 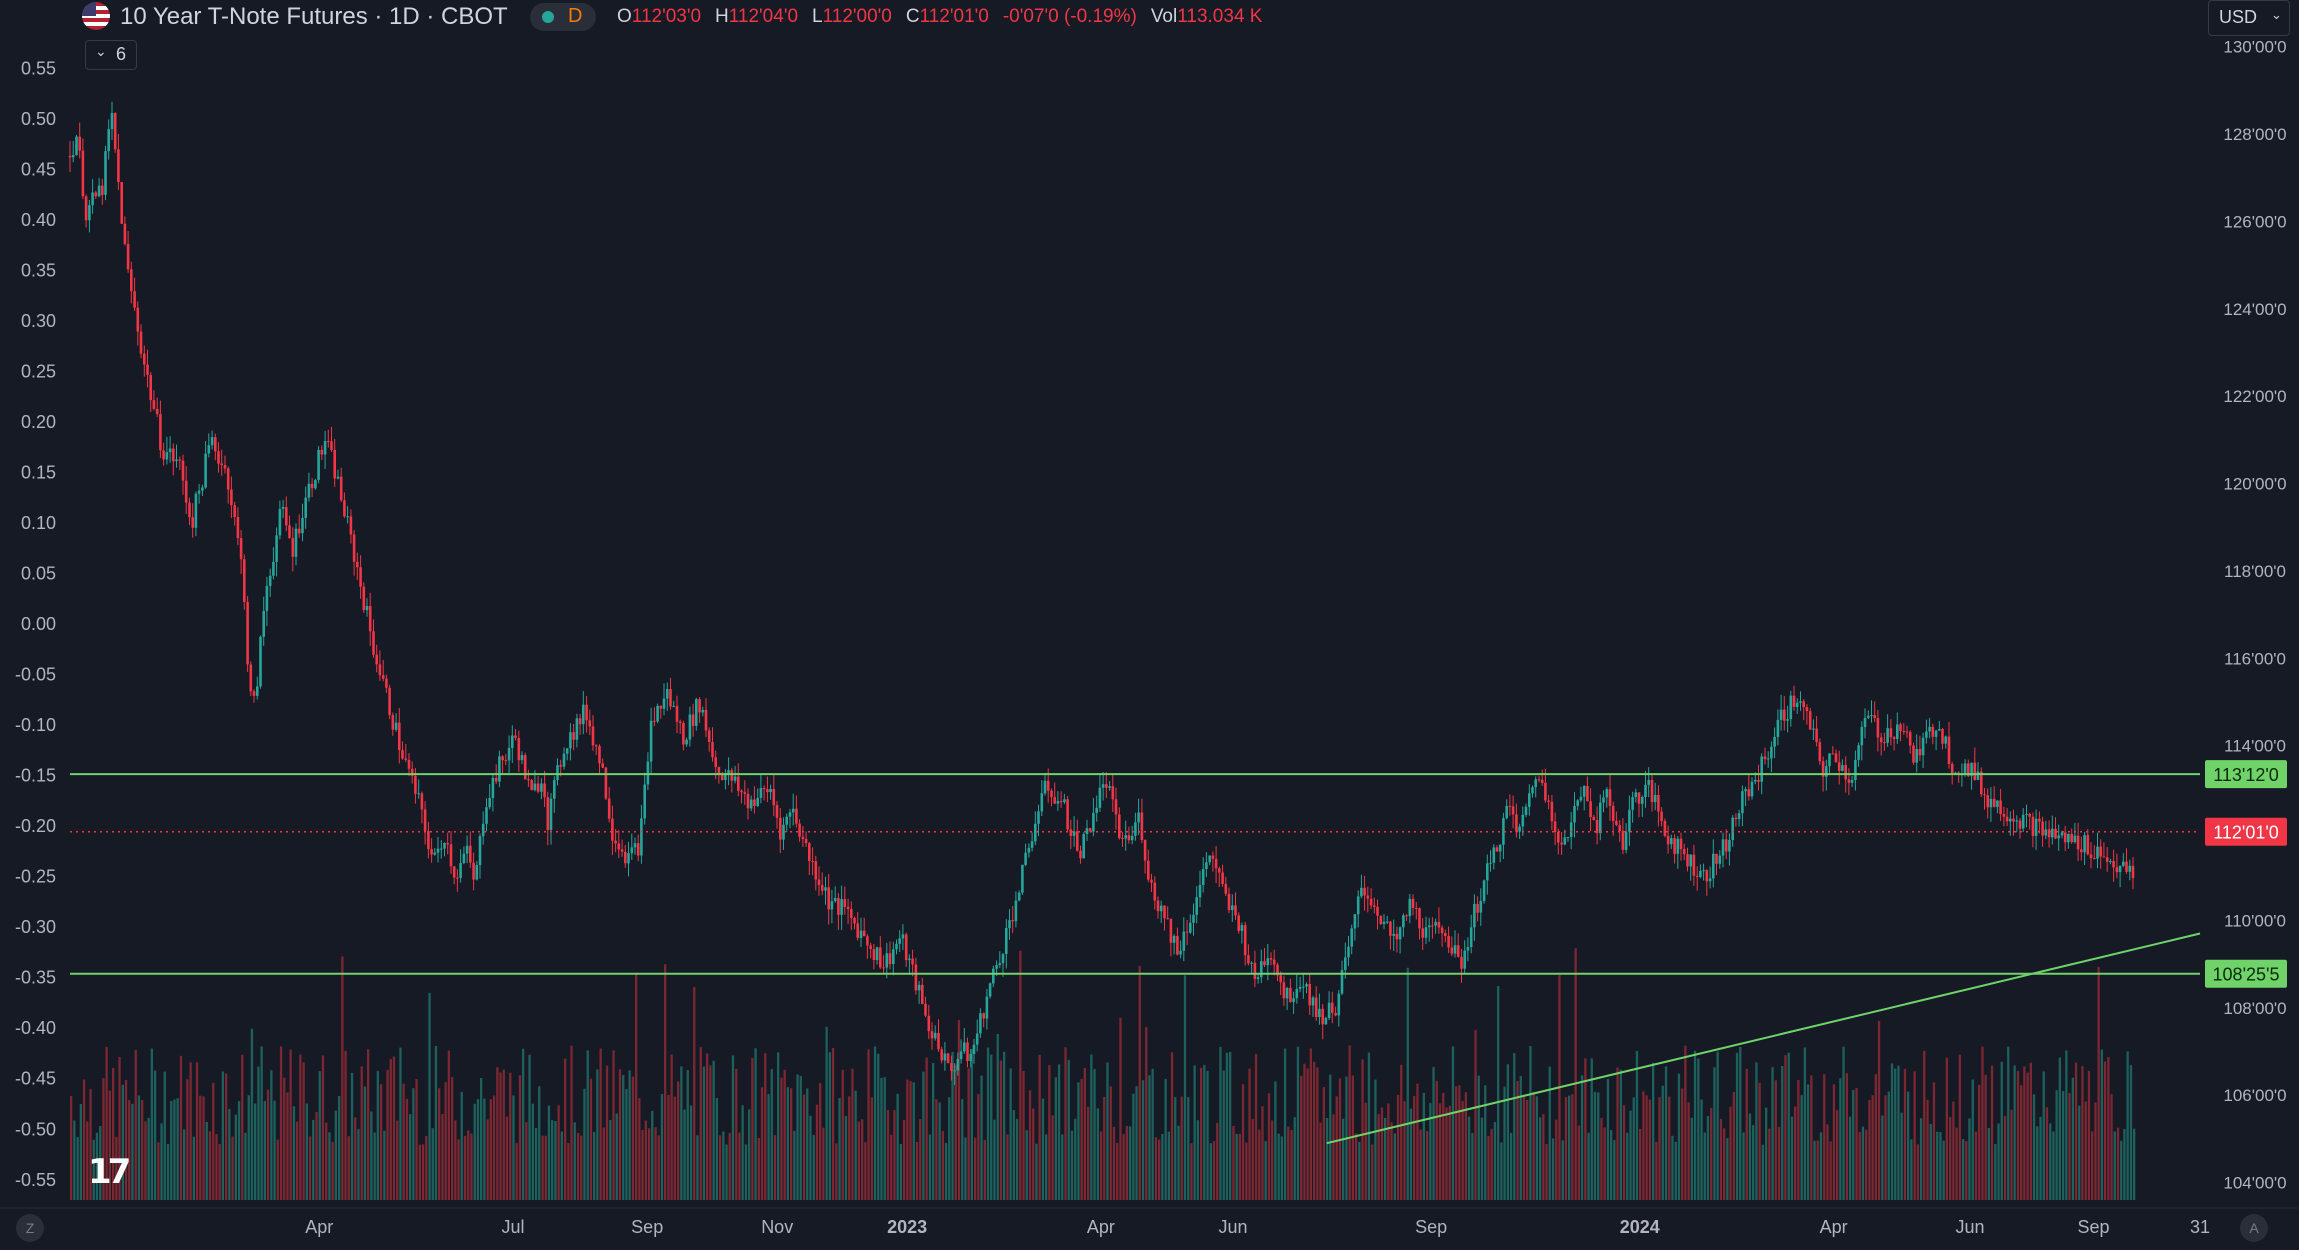 I want to click on volume-value: 113.034 K, so click(x=1220, y=16).